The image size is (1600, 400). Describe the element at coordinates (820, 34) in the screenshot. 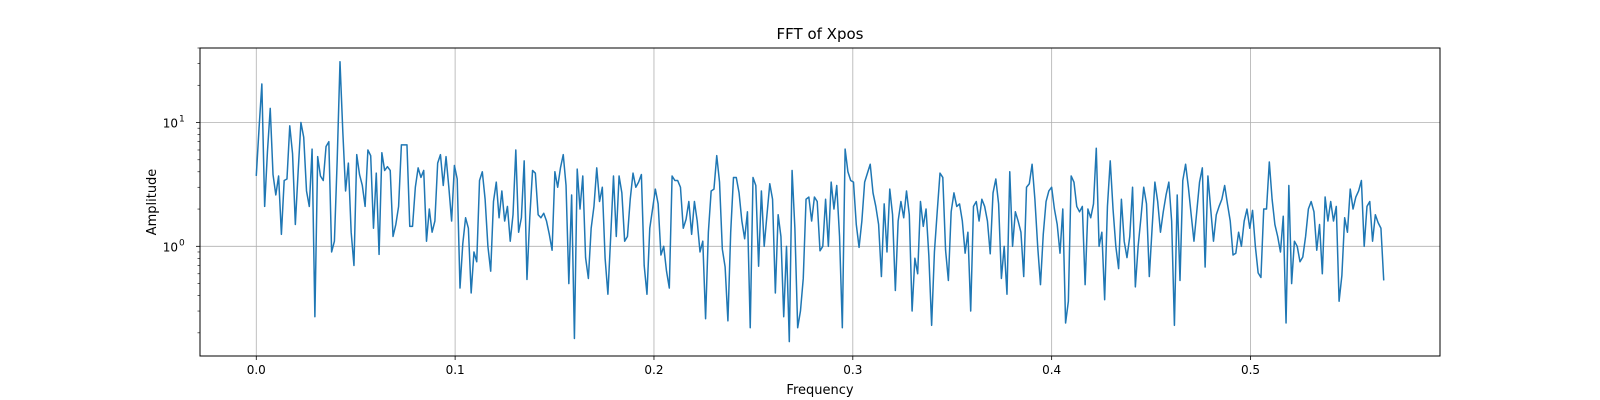

I see `chart-title: FFT of Xpos` at that location.